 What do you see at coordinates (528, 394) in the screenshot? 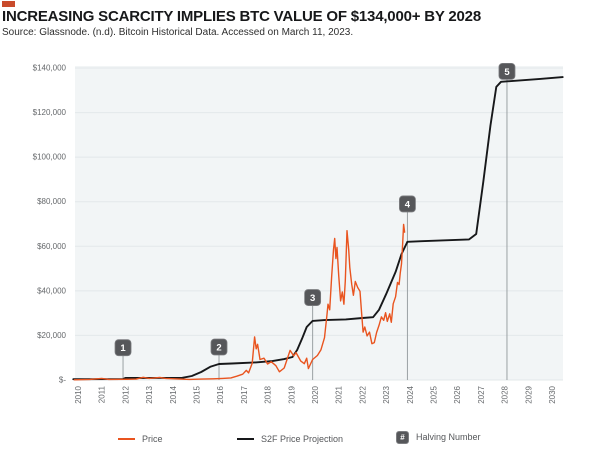
I see `x-axis-tick-label: 2029` at bounding box center [528, 394].